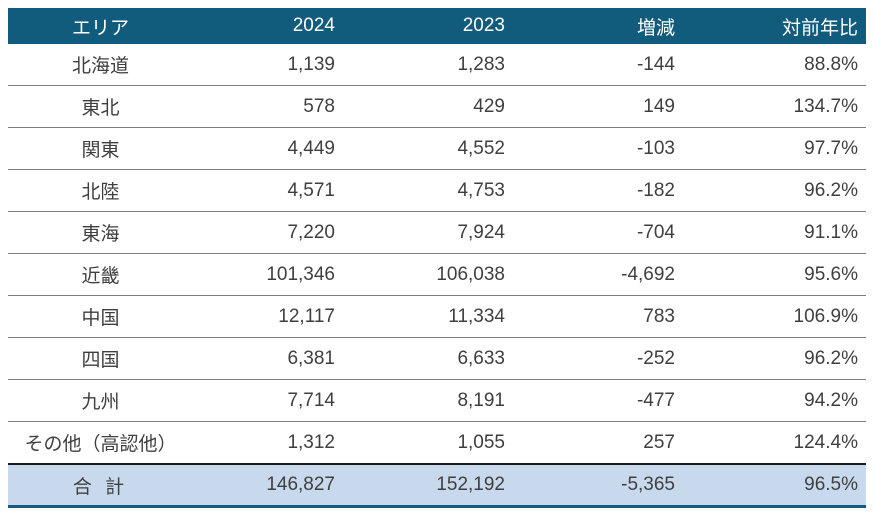  What do you see at coordinates (598, 400) in the screenshot?
I see `diff-cell: -477` at bounding box center [598, 400].